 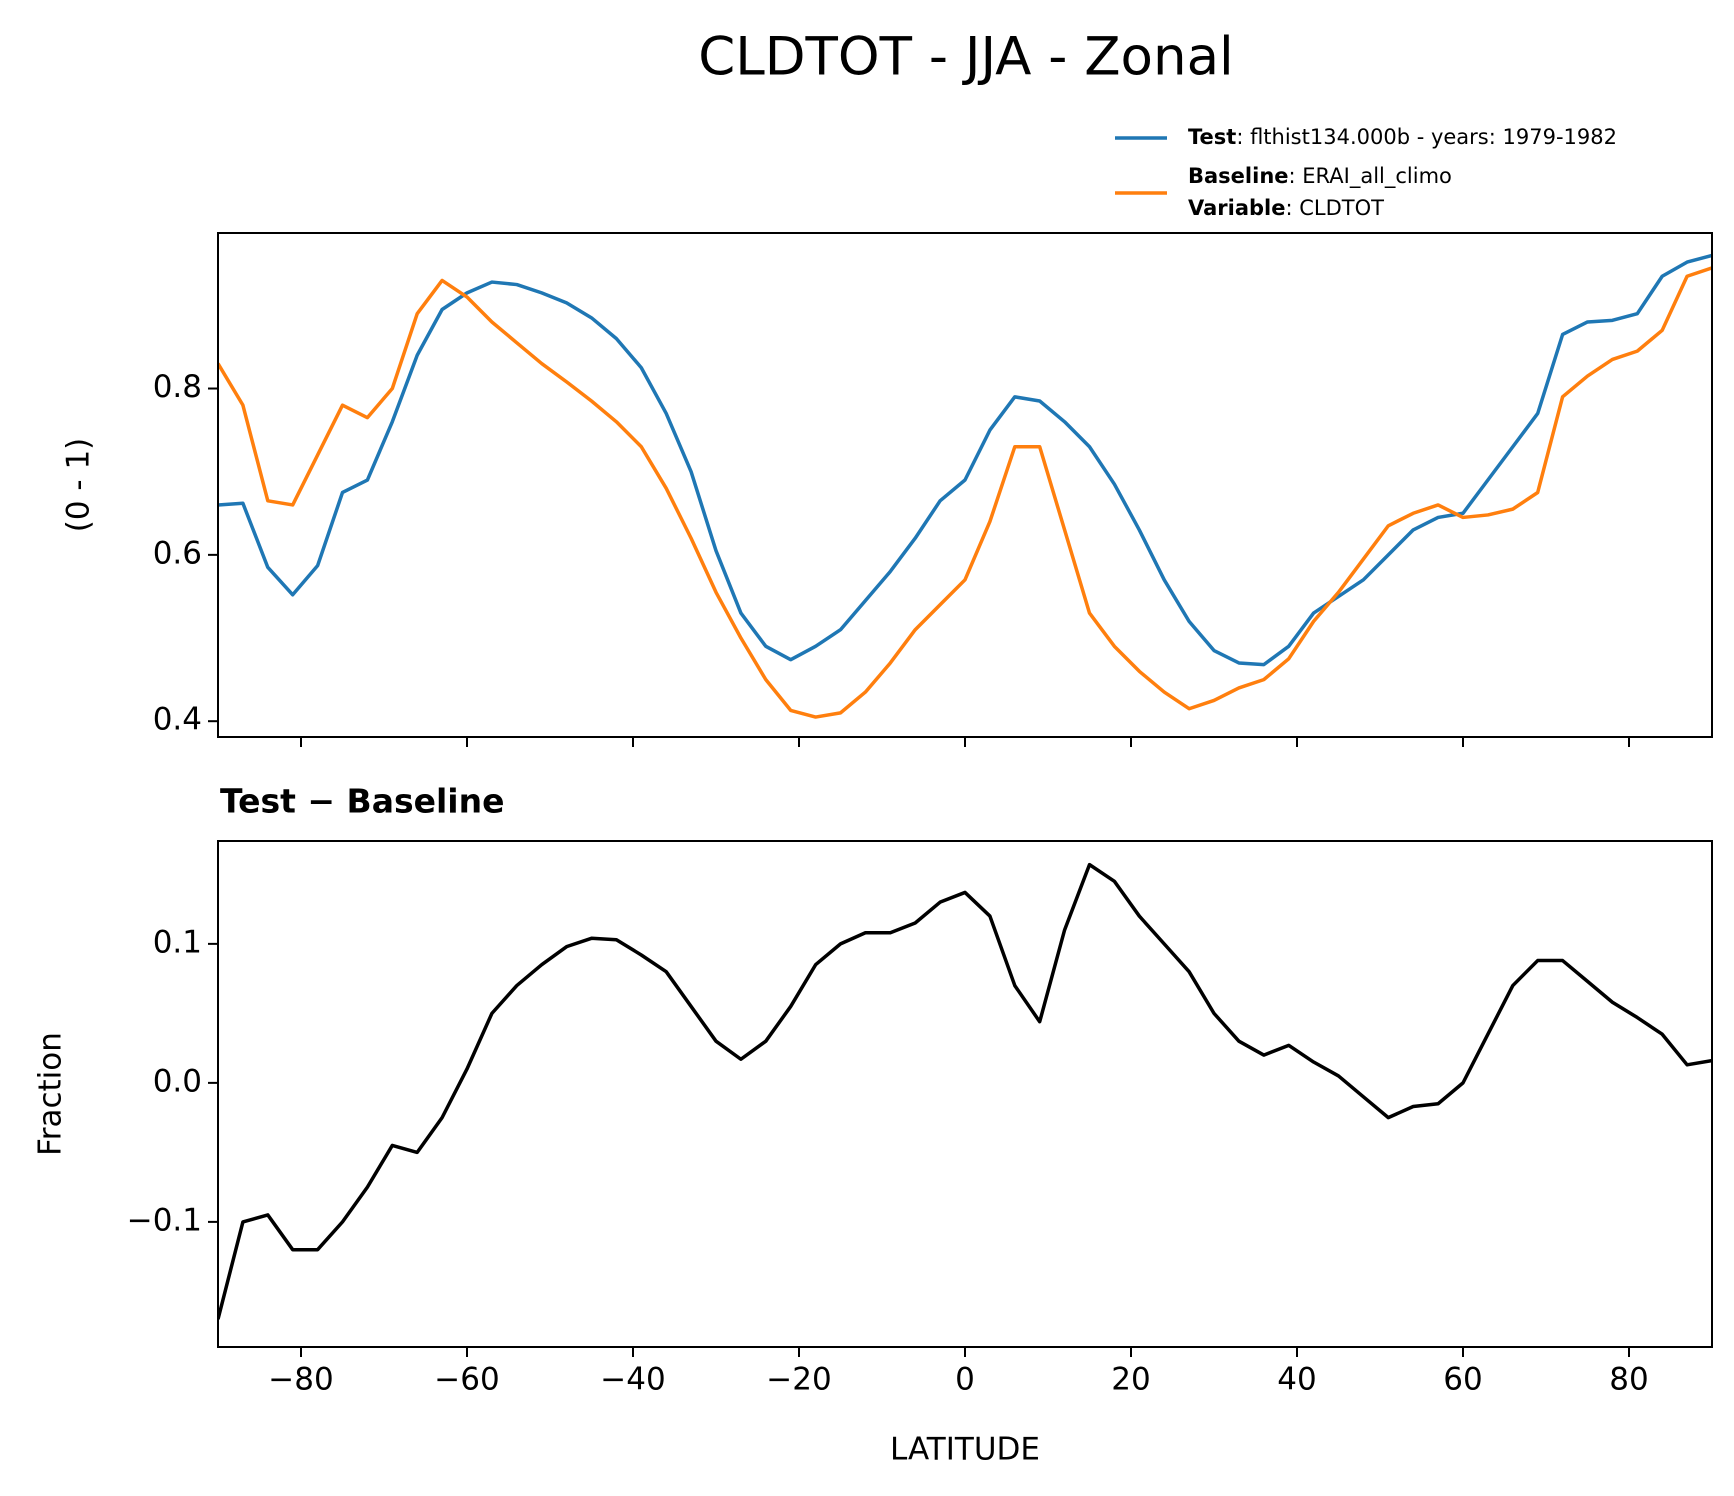 What do you see at coordinates (965, 1380) in the screenshot?
I see `x-tick-label: 0` at bounding box center [965, 1380].